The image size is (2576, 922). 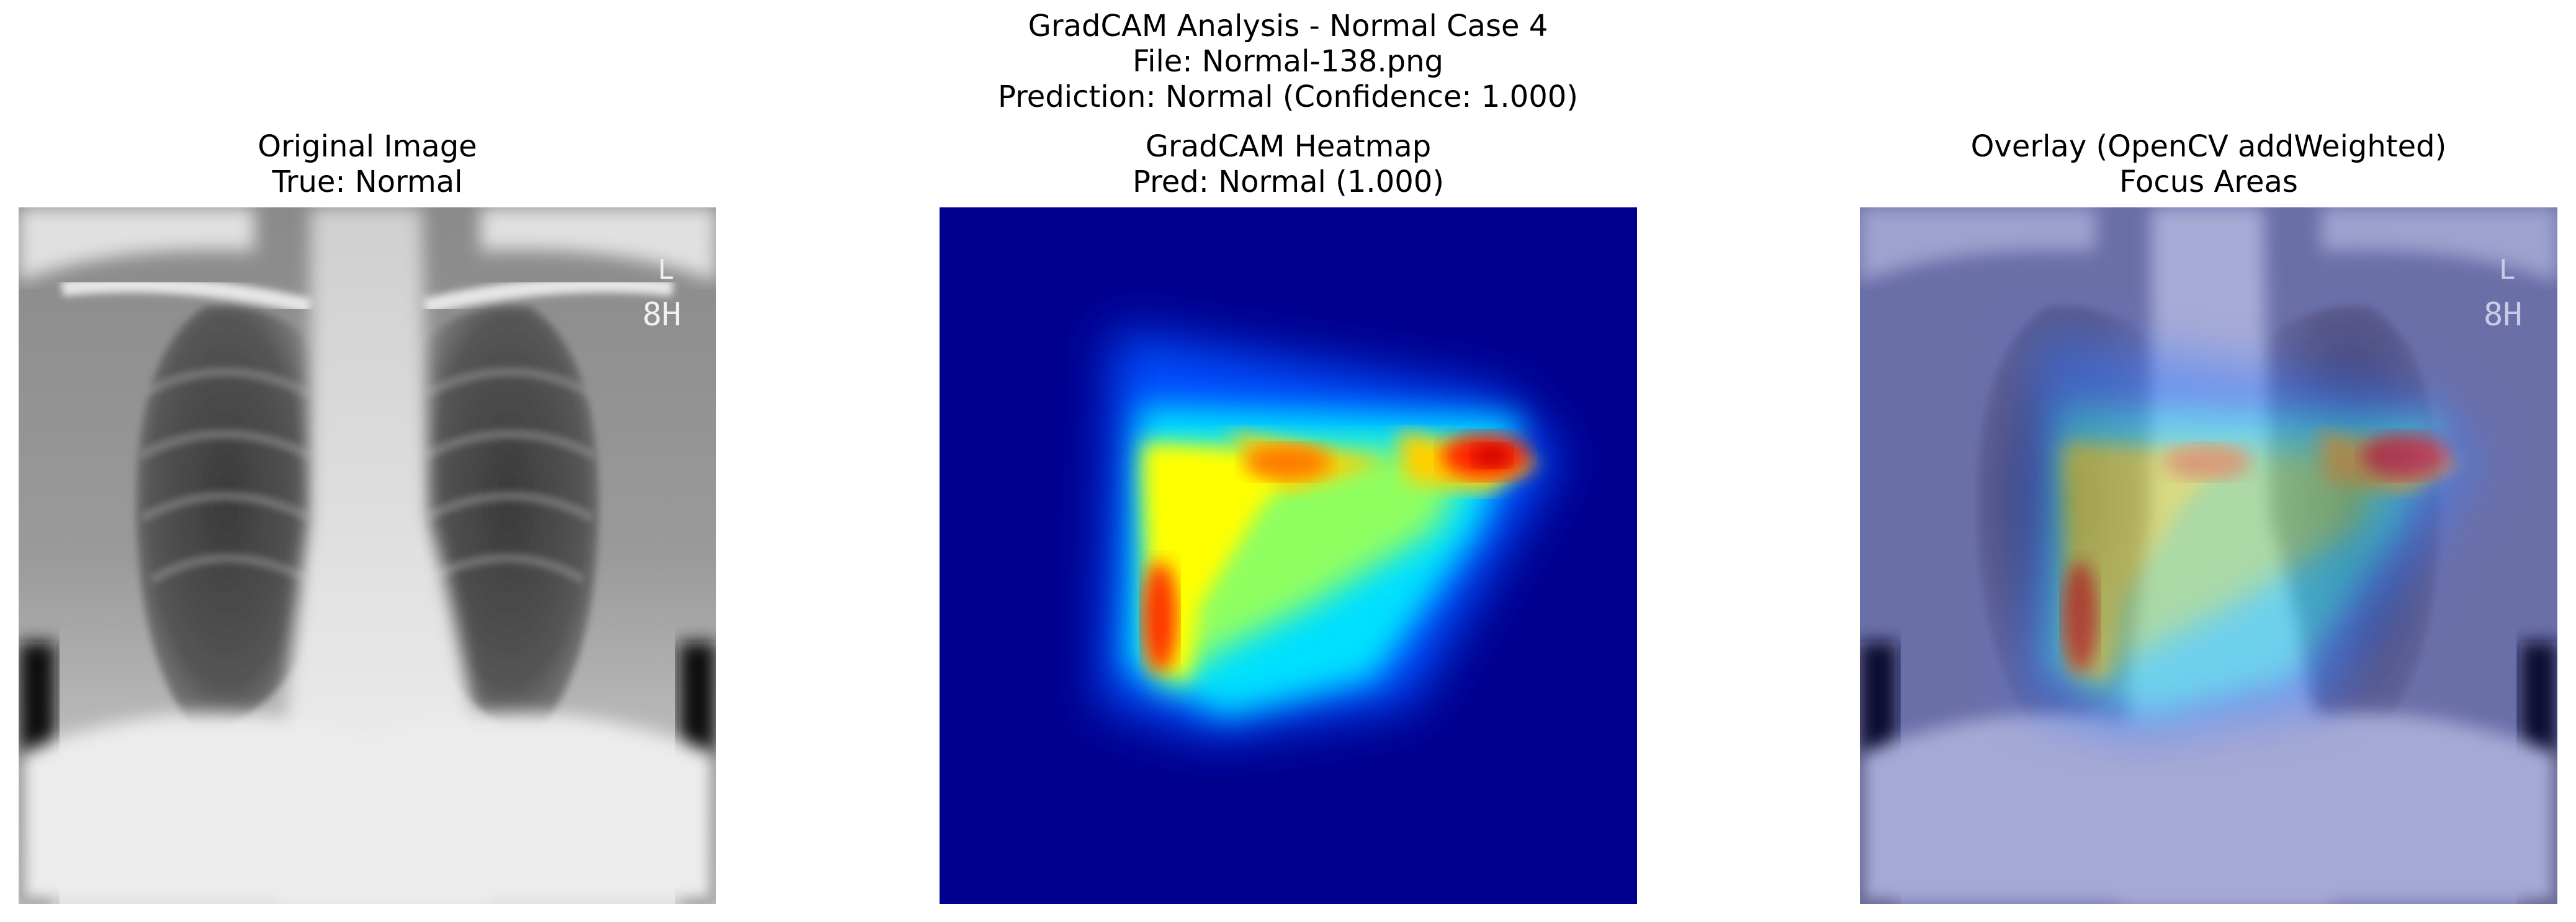 I want to click on panel-title: Overlay (OpenCV addWeighted) Focus Areas, so click(x=2208, y=164).